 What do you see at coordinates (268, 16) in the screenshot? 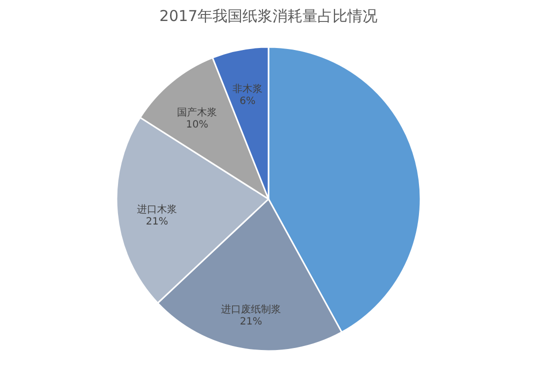
I see `chart-title: 2017年我国纸浆消耗量占比情况` at bounding box center [268, 16].